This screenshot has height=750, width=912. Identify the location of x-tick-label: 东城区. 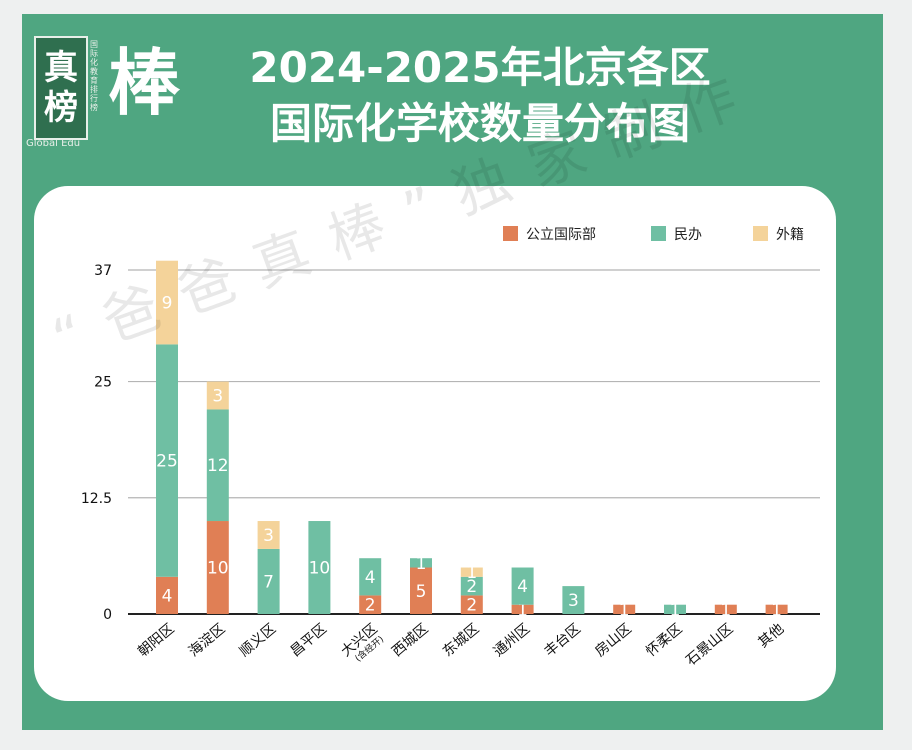
(461, 640).